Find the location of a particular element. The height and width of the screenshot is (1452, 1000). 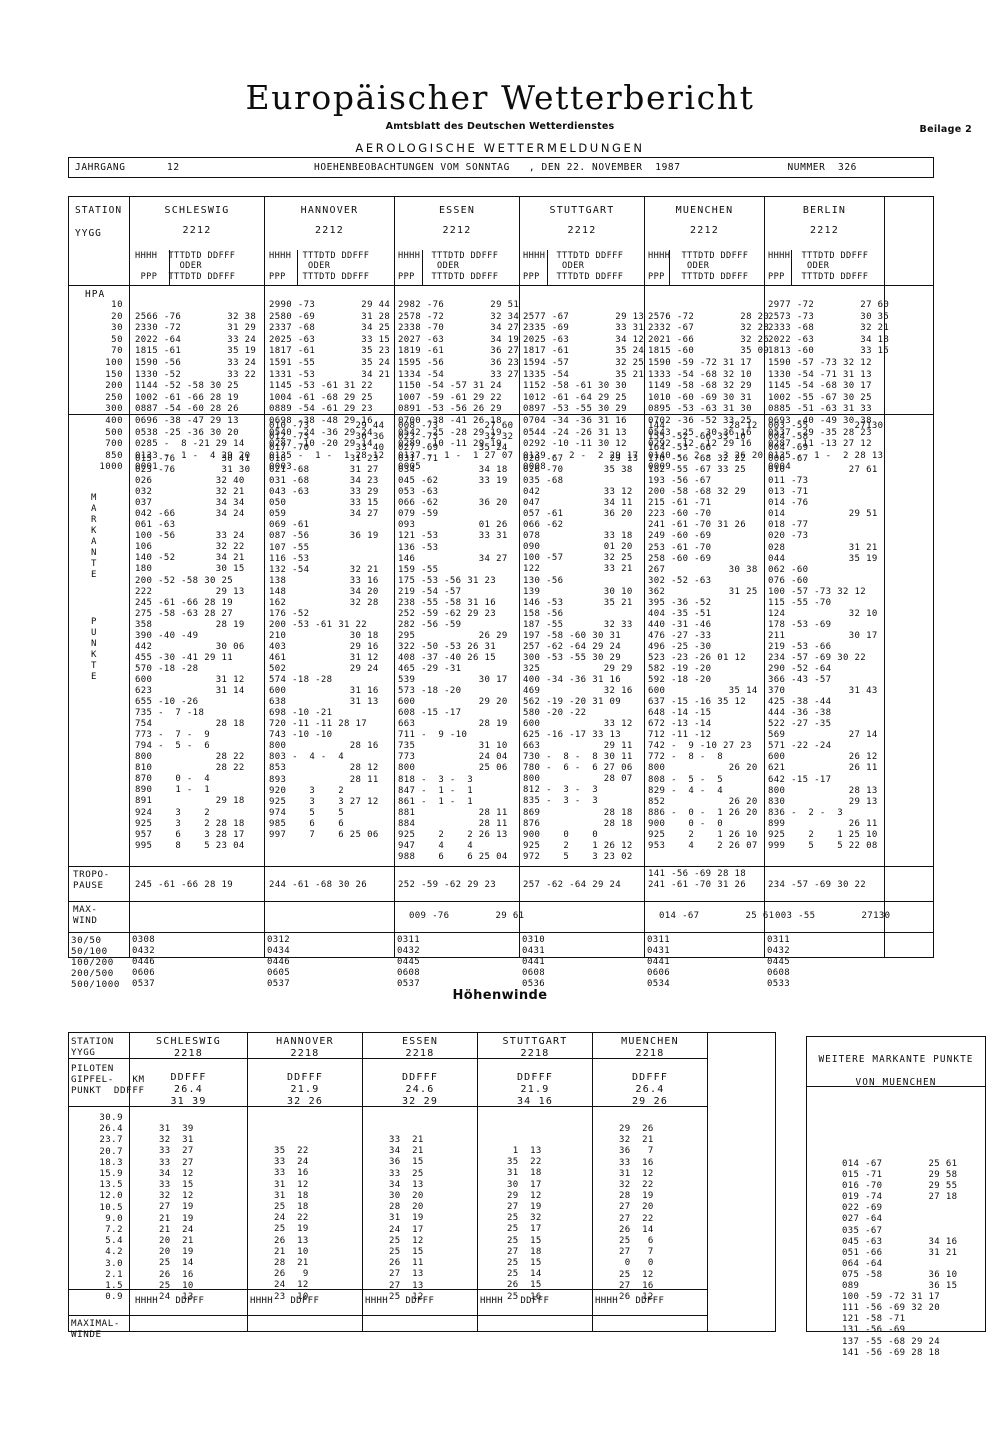

station-row-label: STATION is located at coordinates (99, 210).